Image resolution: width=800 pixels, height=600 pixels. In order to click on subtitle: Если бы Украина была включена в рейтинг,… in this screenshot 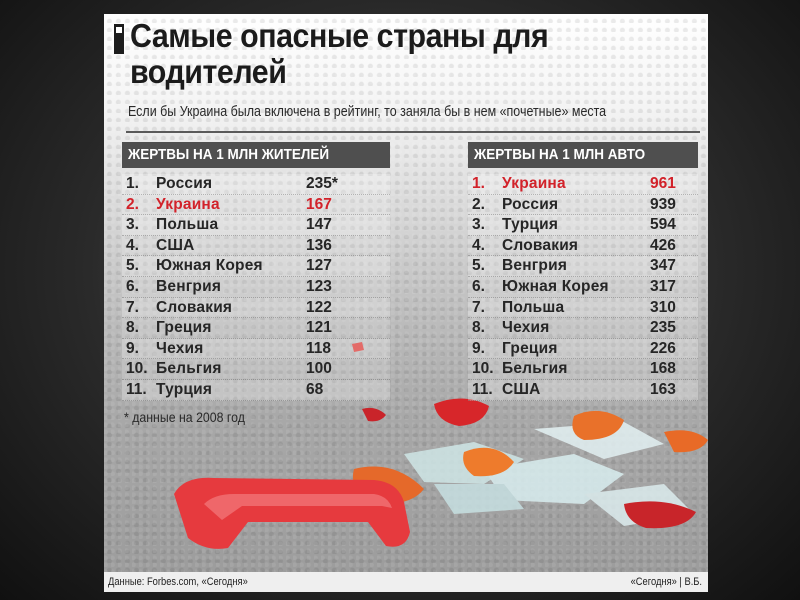, I will do `click(367, 112)`.